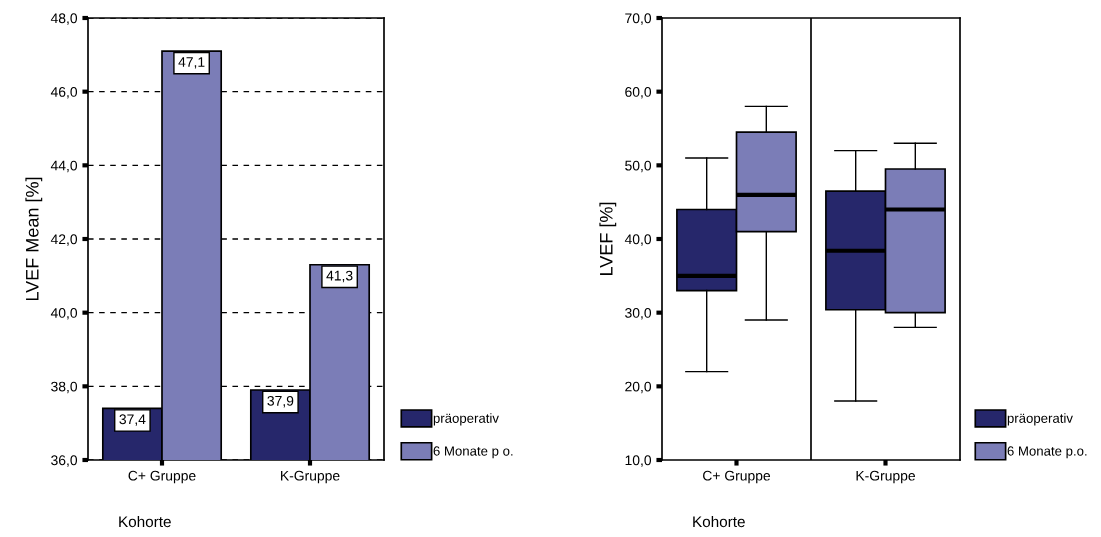  What do you see at coordinates (339, 276) in the screenshot?
I see `data-label: 41,3` at bounding box center [339, 276].